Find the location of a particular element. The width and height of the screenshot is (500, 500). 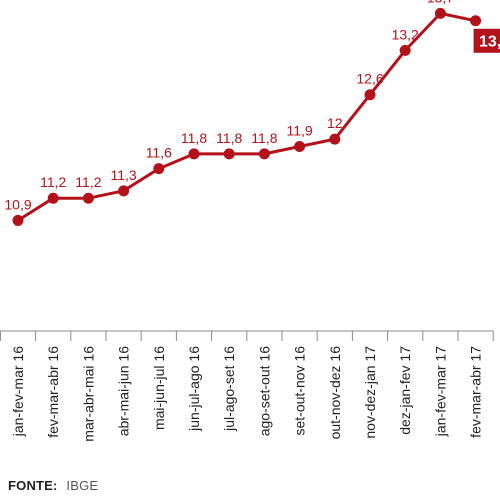

x-tick-label: ago-set-out 16 is located at coordinates (264, 391).